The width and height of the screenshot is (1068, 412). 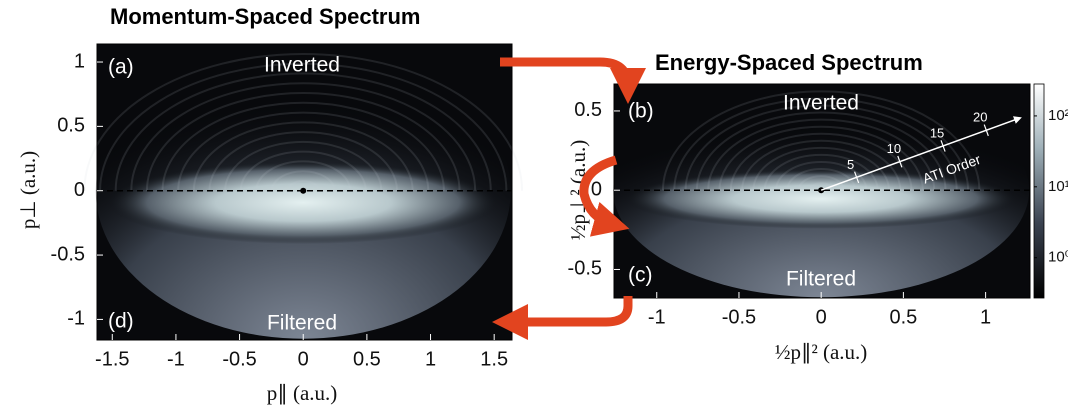 I want to click on colorbar-tick-label: 10¹, so click(x=1058, y=186).